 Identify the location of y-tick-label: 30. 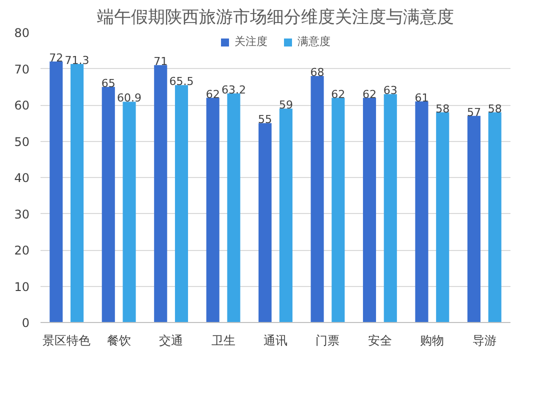
(22, 214).